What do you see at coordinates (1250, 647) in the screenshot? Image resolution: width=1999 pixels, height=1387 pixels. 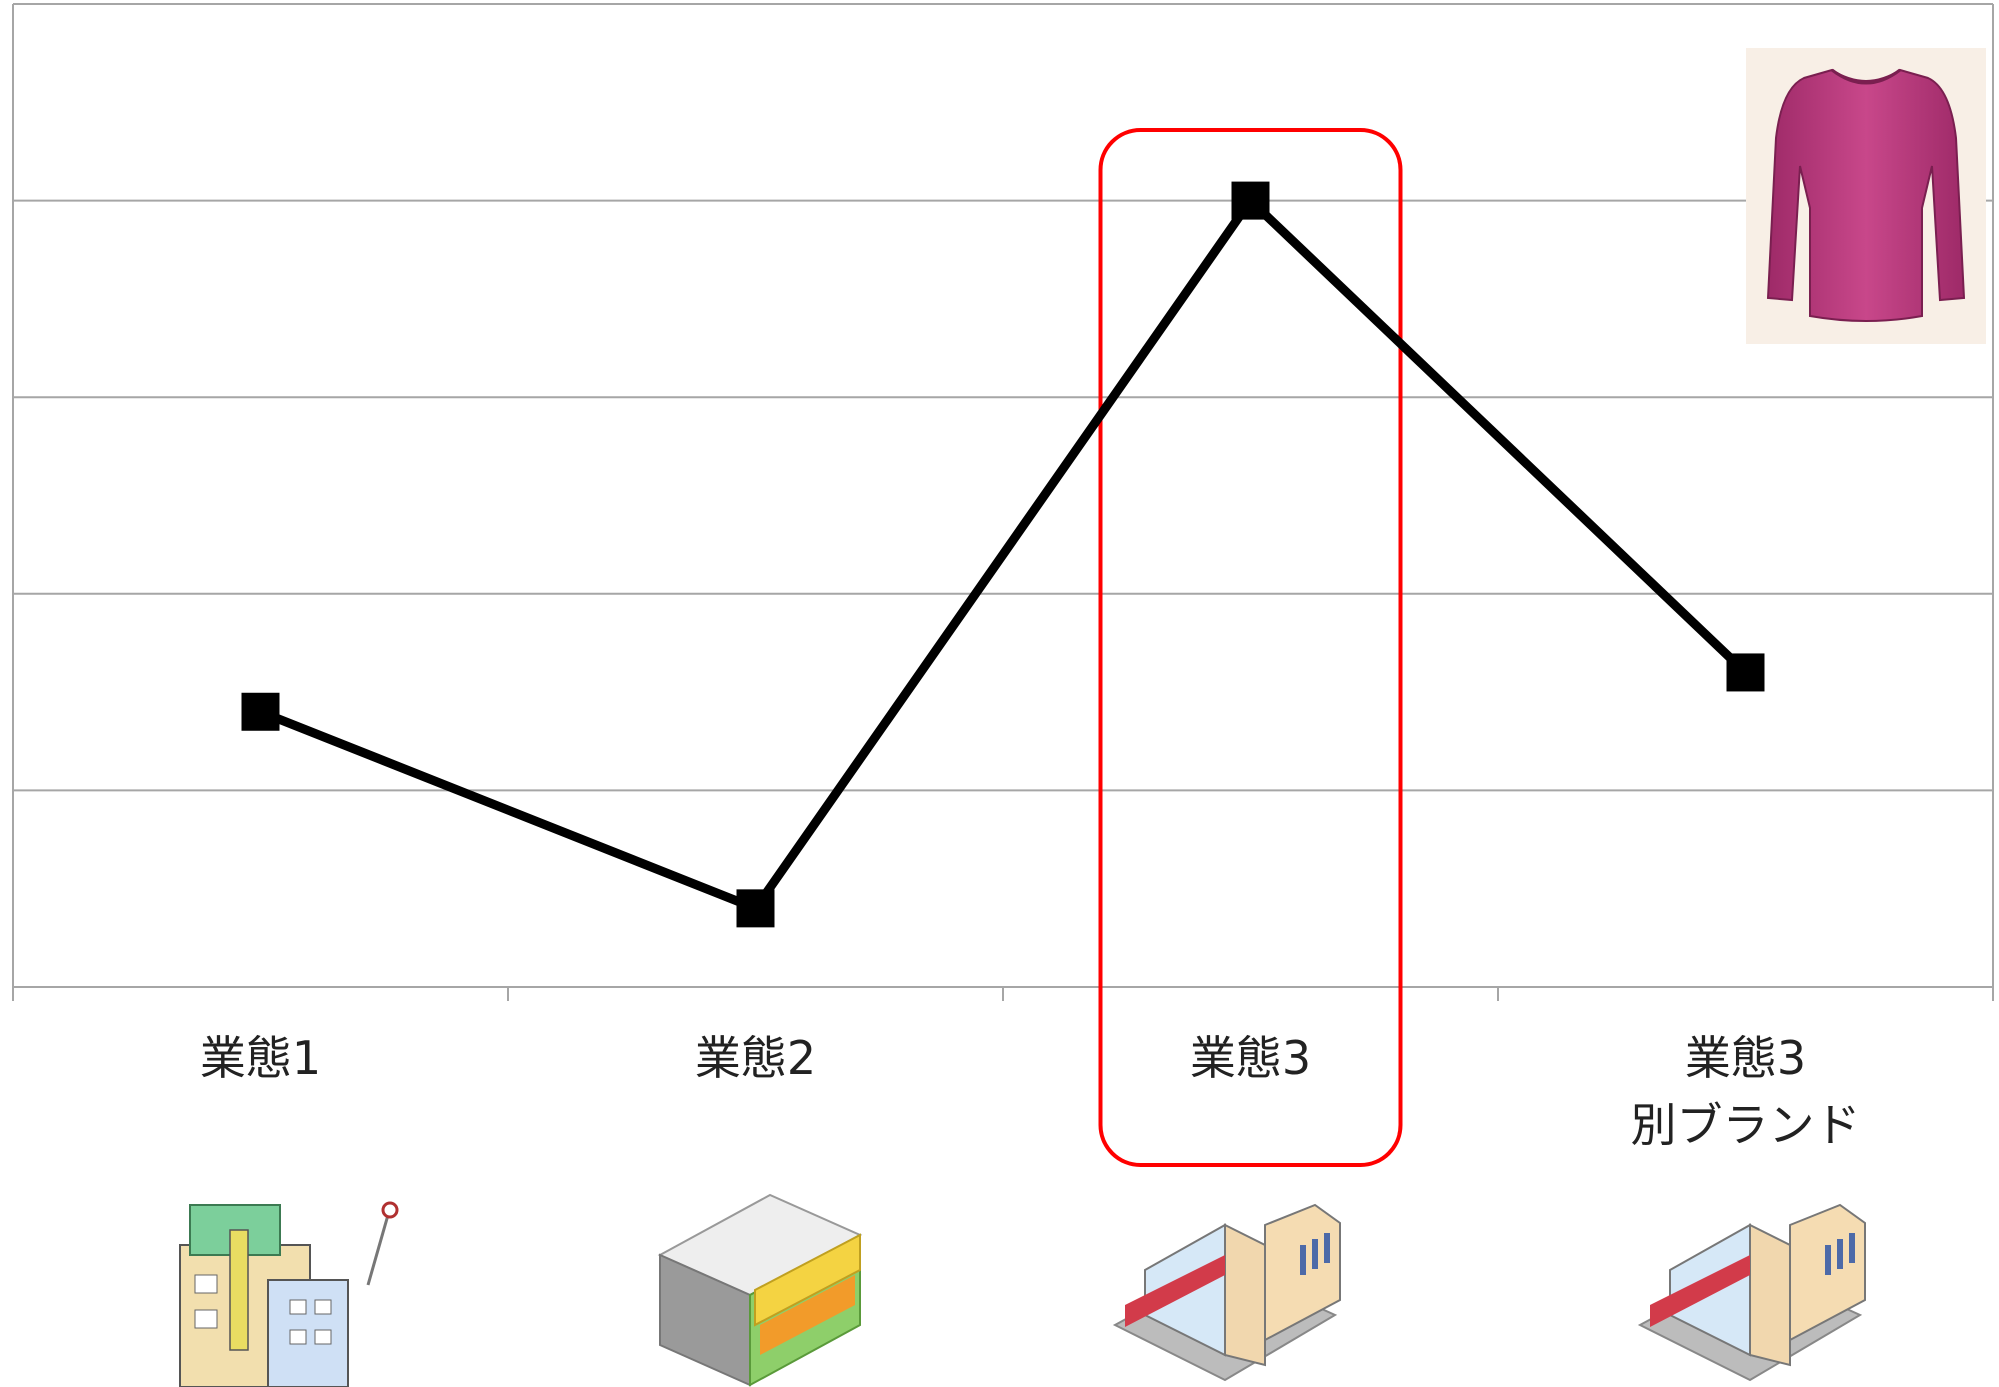 I see `highlight-box` at bounding box center [1250, 647].